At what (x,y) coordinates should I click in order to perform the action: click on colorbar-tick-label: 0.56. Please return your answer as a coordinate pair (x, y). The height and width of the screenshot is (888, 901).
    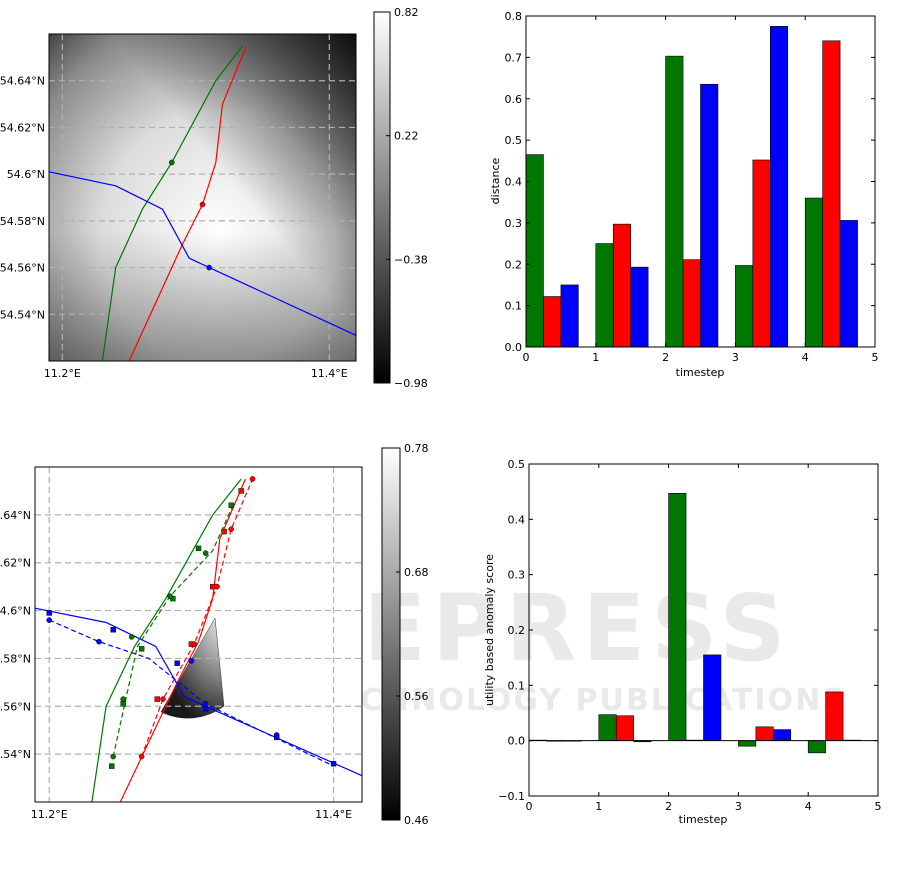
    Looking at the image, I should click on (416, 696).